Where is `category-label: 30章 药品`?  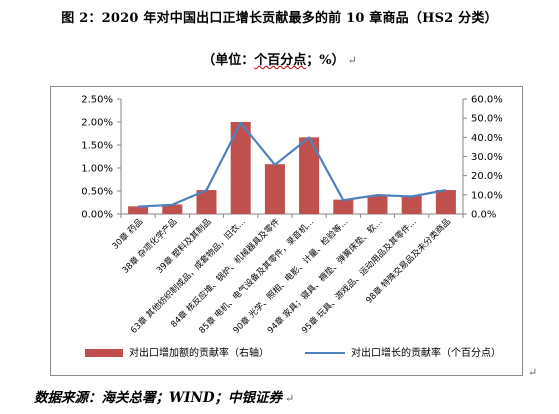
category-label: 30章 药品 is located at coordinates (127, 233).